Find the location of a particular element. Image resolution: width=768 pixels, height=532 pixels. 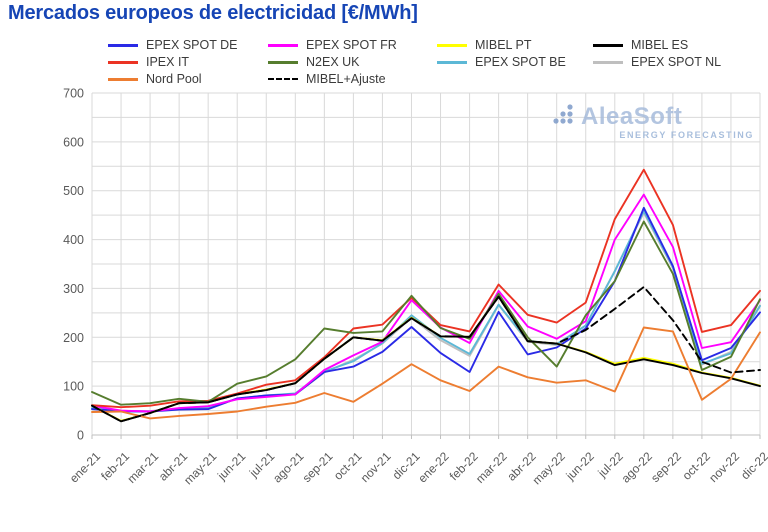

y-axis-label: 300 is located at coordinates (73, 289).